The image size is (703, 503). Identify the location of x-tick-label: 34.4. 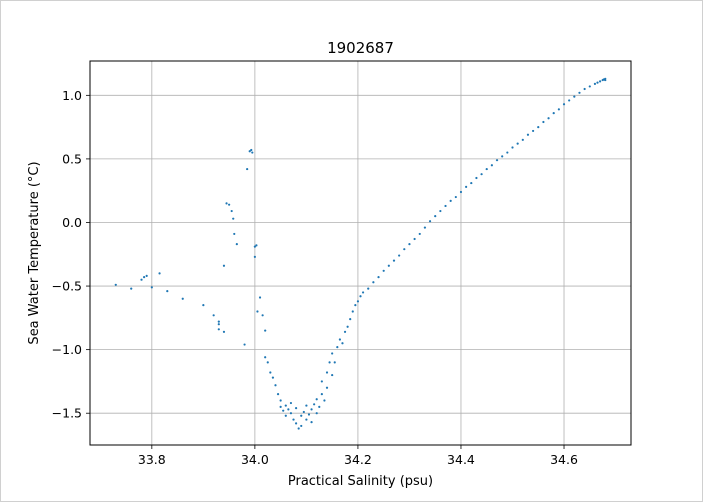
(461, 459).